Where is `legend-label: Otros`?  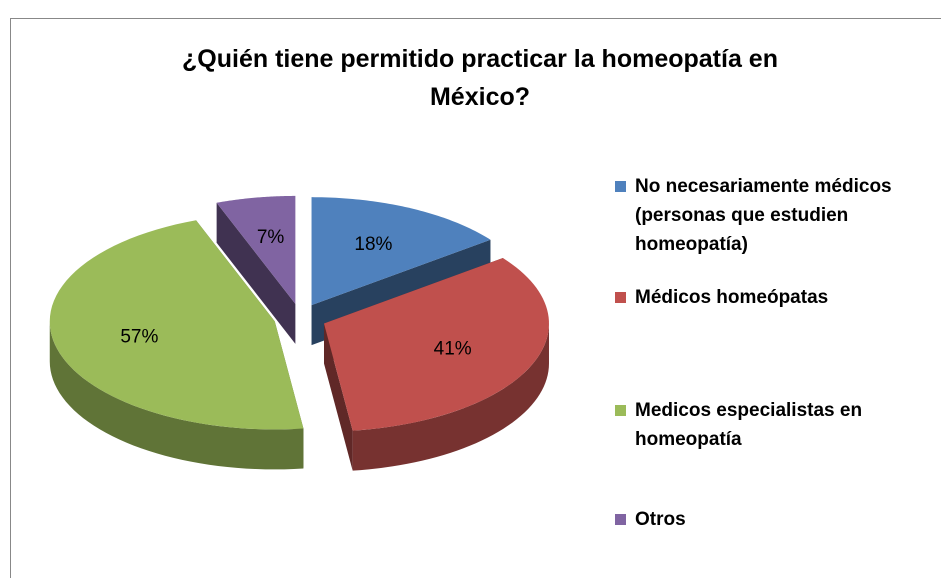
legend-label: Otros is located at coordinates (660, 519).